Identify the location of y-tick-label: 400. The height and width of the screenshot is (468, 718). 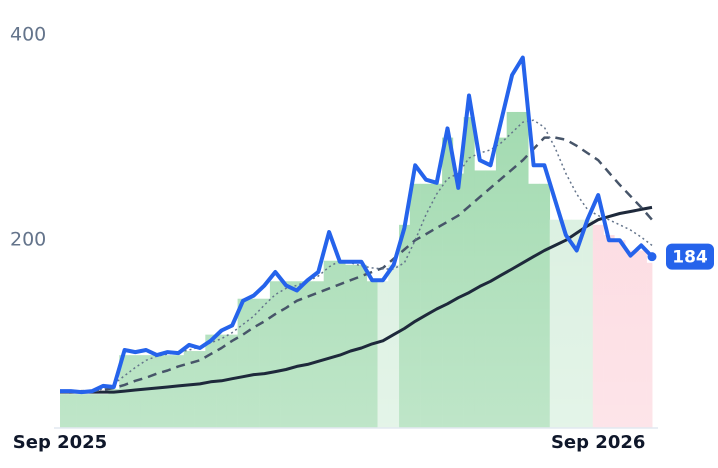
(28, 35).